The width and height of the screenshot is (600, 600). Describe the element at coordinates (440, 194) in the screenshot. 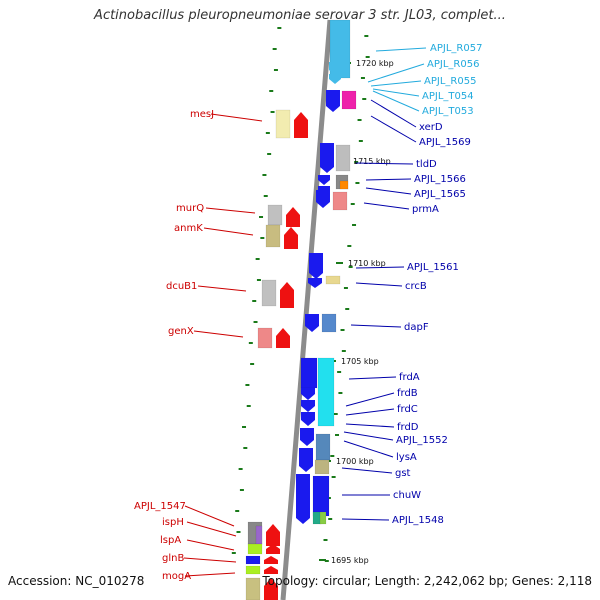

I see `gene-label-apjl-1565: APJL_1565` at that location.